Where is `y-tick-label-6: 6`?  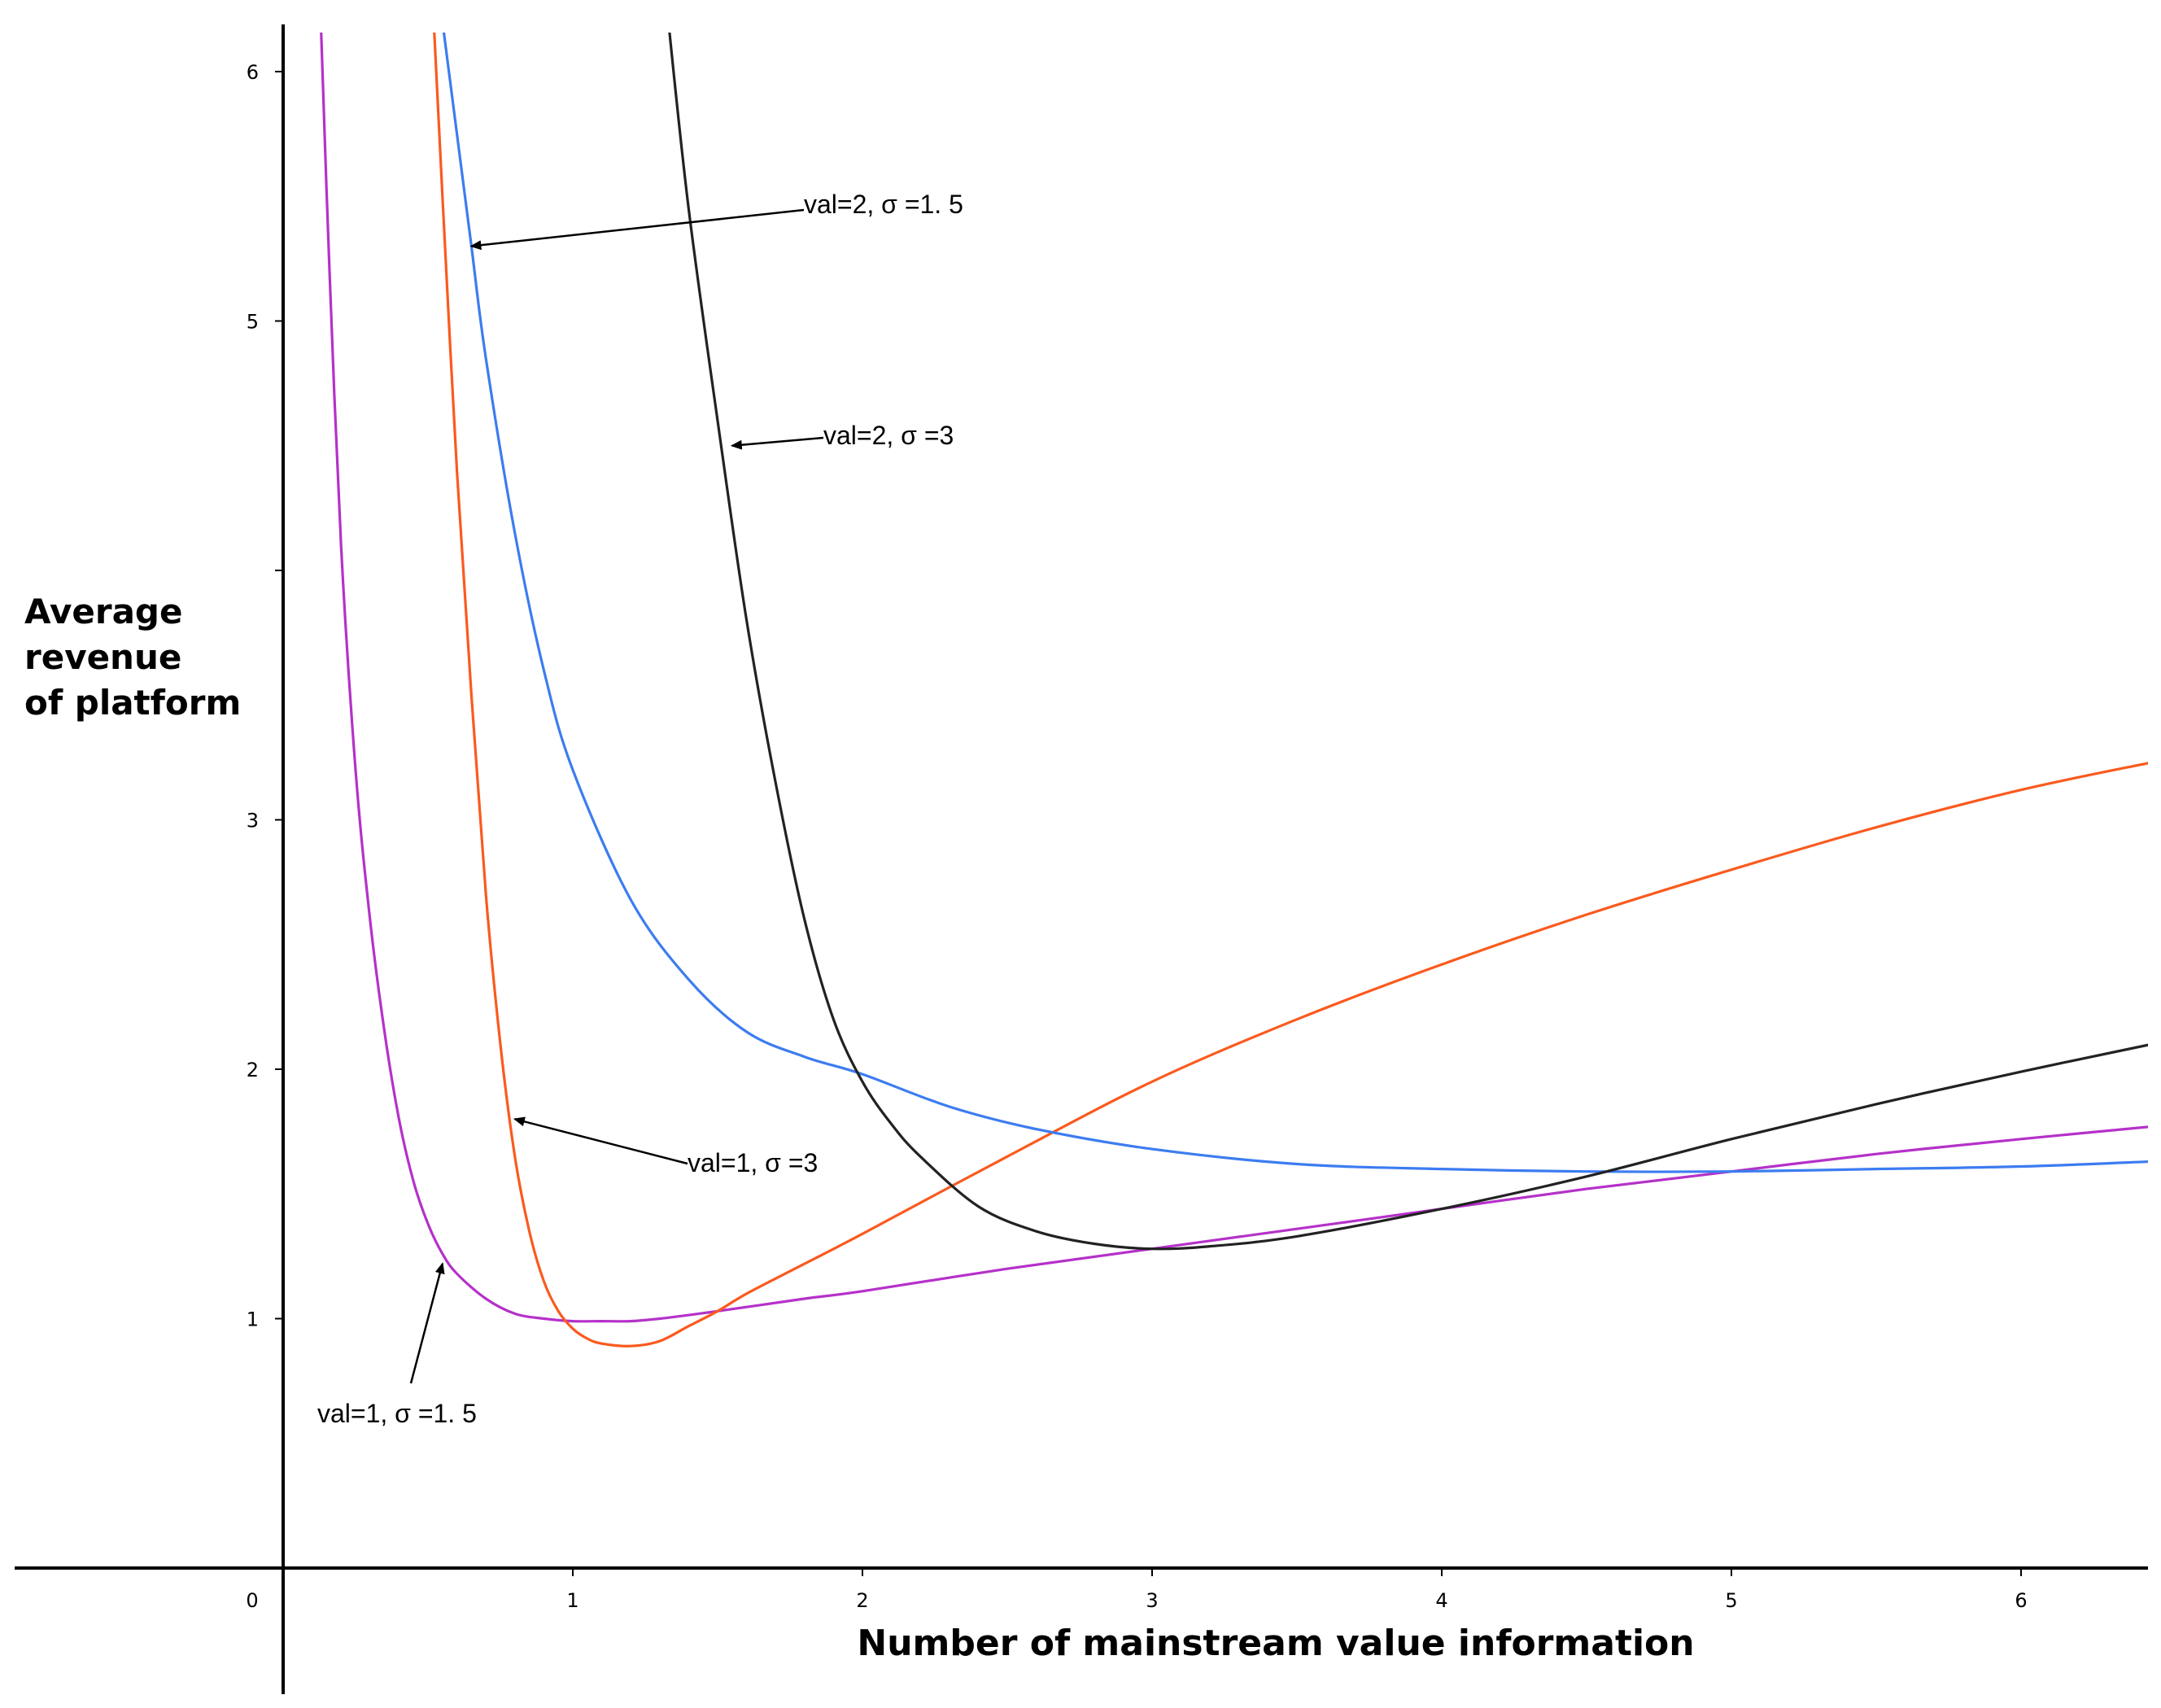 y-tick-label-6: 6 is located at coordinates (253, 72).